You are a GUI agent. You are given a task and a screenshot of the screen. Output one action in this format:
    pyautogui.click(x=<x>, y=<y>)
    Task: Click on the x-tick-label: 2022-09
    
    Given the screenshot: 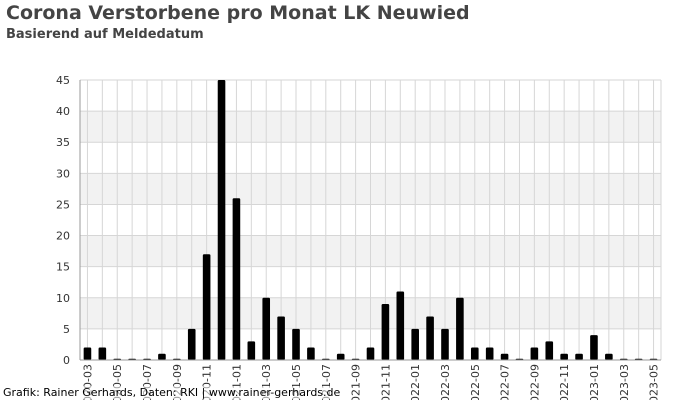 What is the action you would take?
    pyautogui.click(x=534, y=382)
    